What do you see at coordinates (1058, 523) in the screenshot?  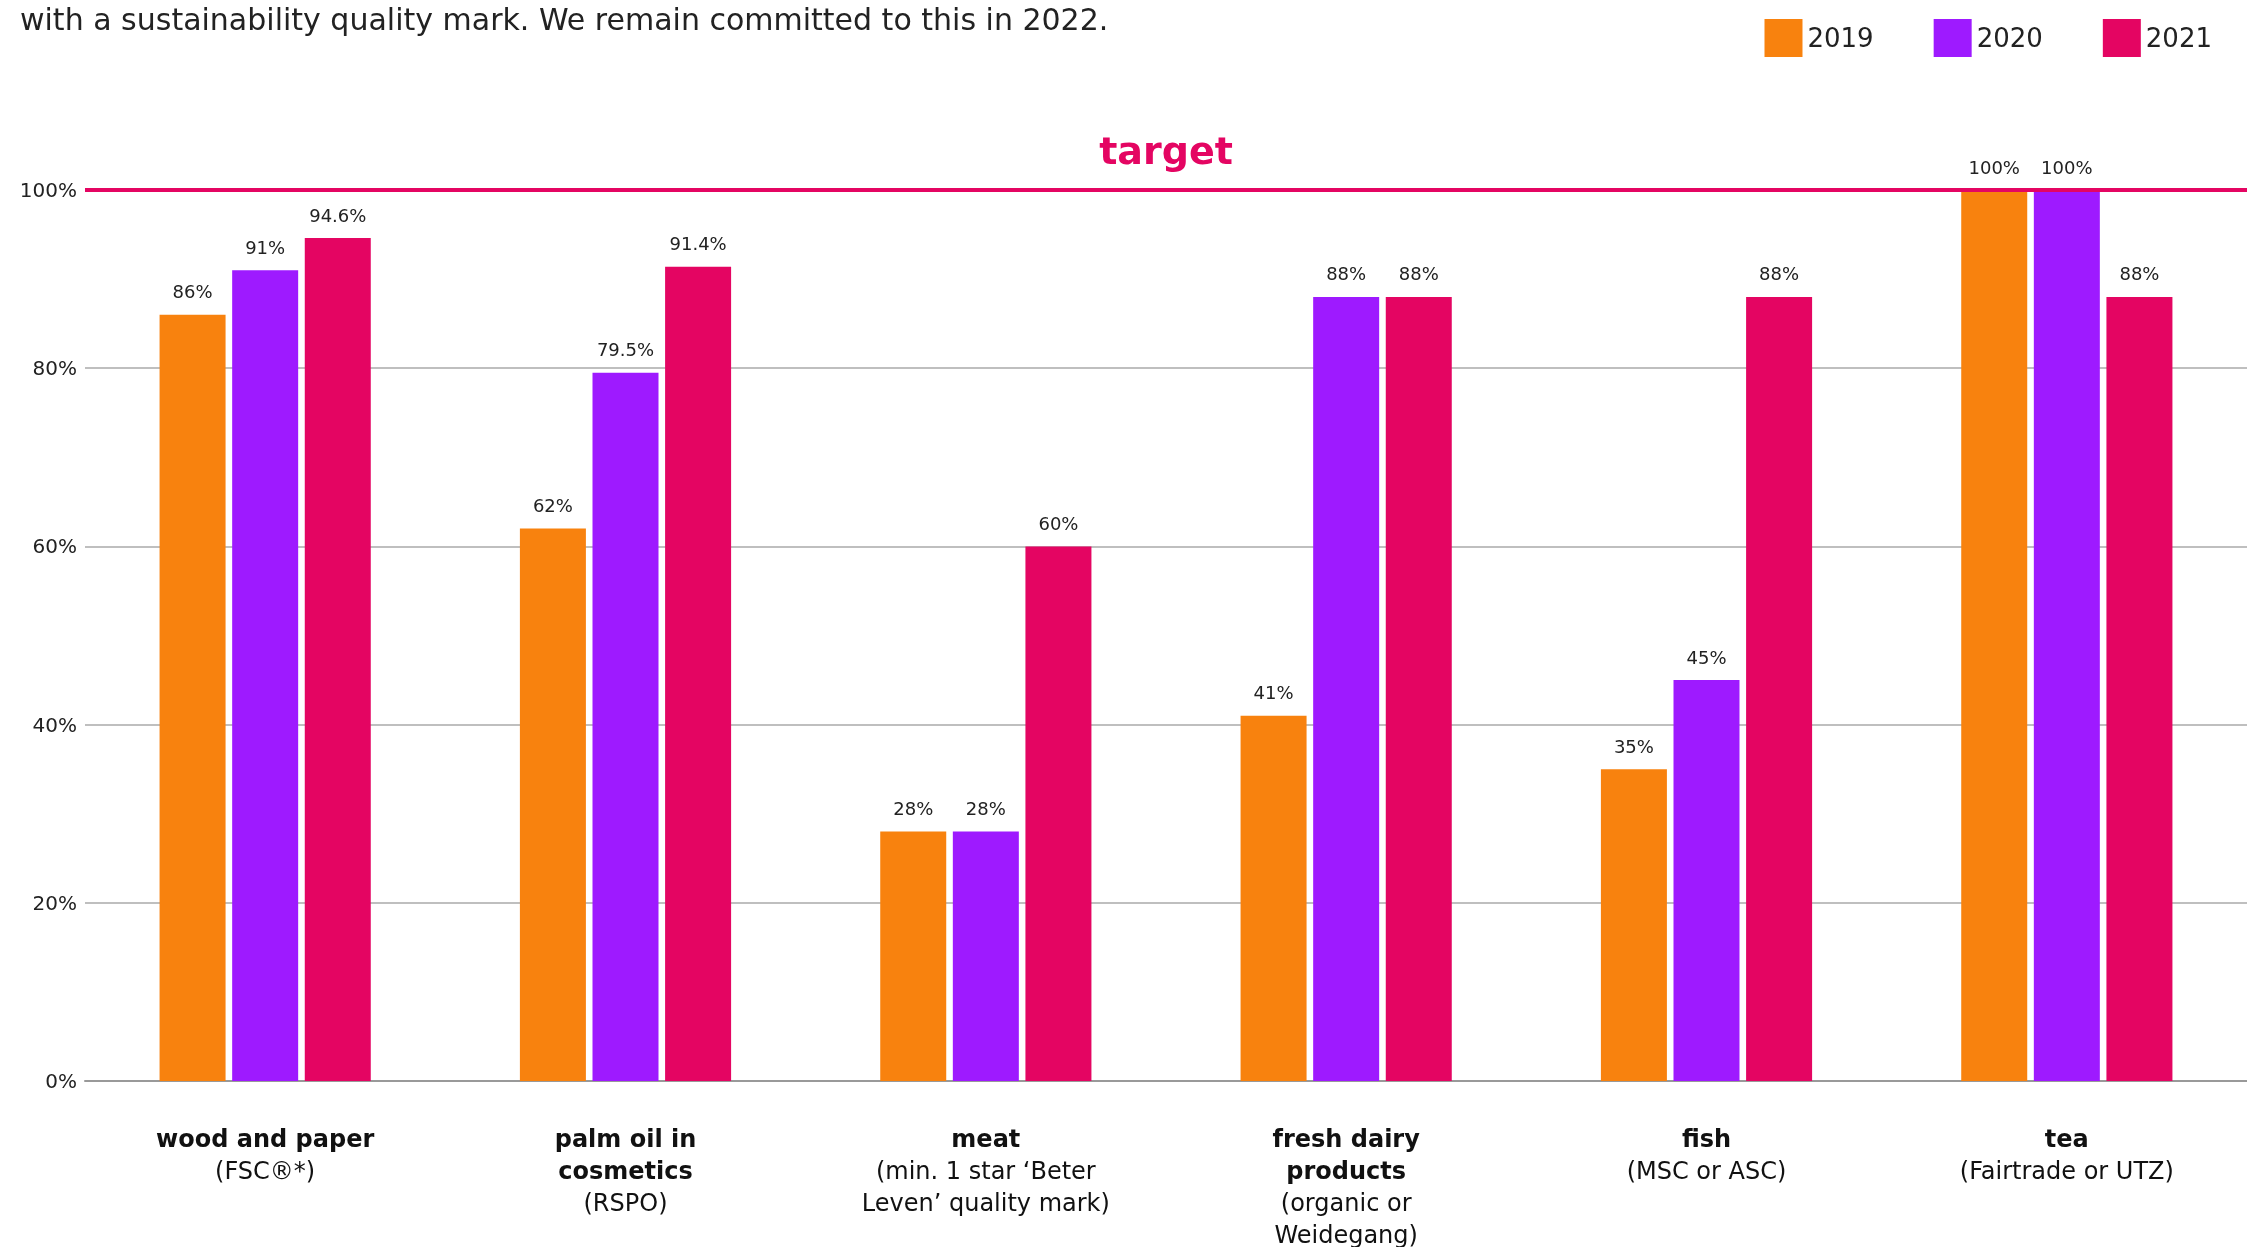 I see `data-label: 60%` at bounding box center [1058, 523].